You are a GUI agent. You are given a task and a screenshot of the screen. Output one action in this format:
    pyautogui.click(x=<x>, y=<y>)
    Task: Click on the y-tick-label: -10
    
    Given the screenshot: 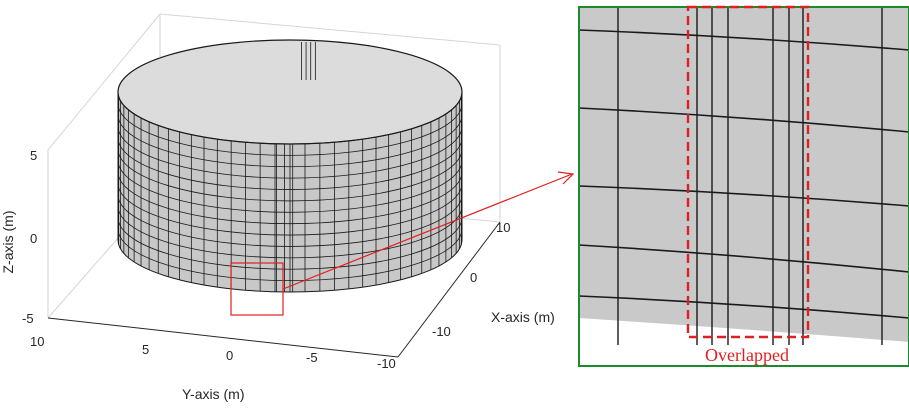 What is the action you would take?
    pyautogui.click(x=386, y=363)
    